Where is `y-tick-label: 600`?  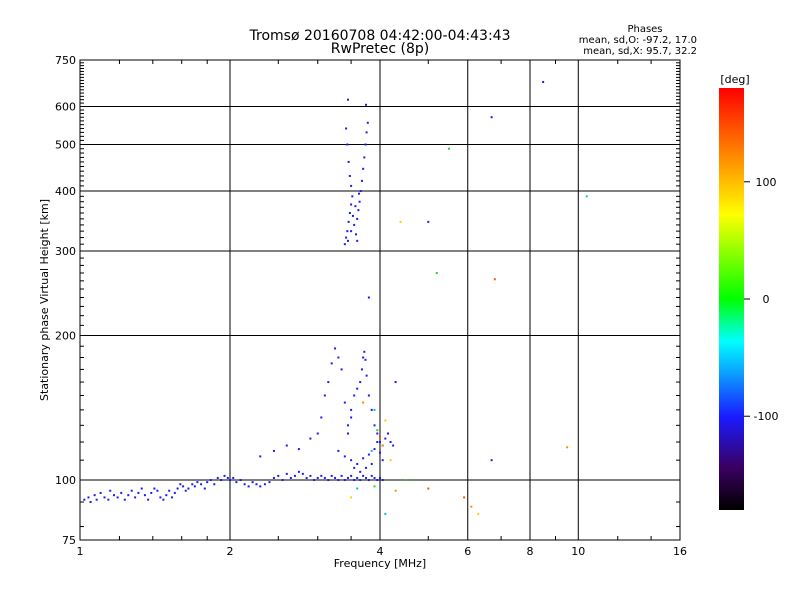 y-tick-label: 600 is located at coordinates (65, 107).